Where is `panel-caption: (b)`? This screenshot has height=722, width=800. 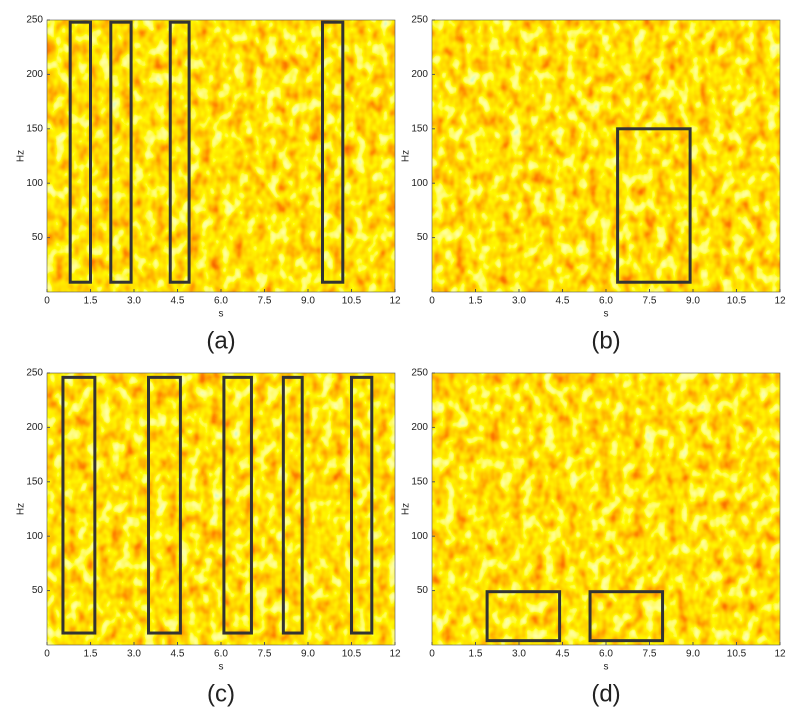
panel-caption: (b) is located at coordinates (605, 340).